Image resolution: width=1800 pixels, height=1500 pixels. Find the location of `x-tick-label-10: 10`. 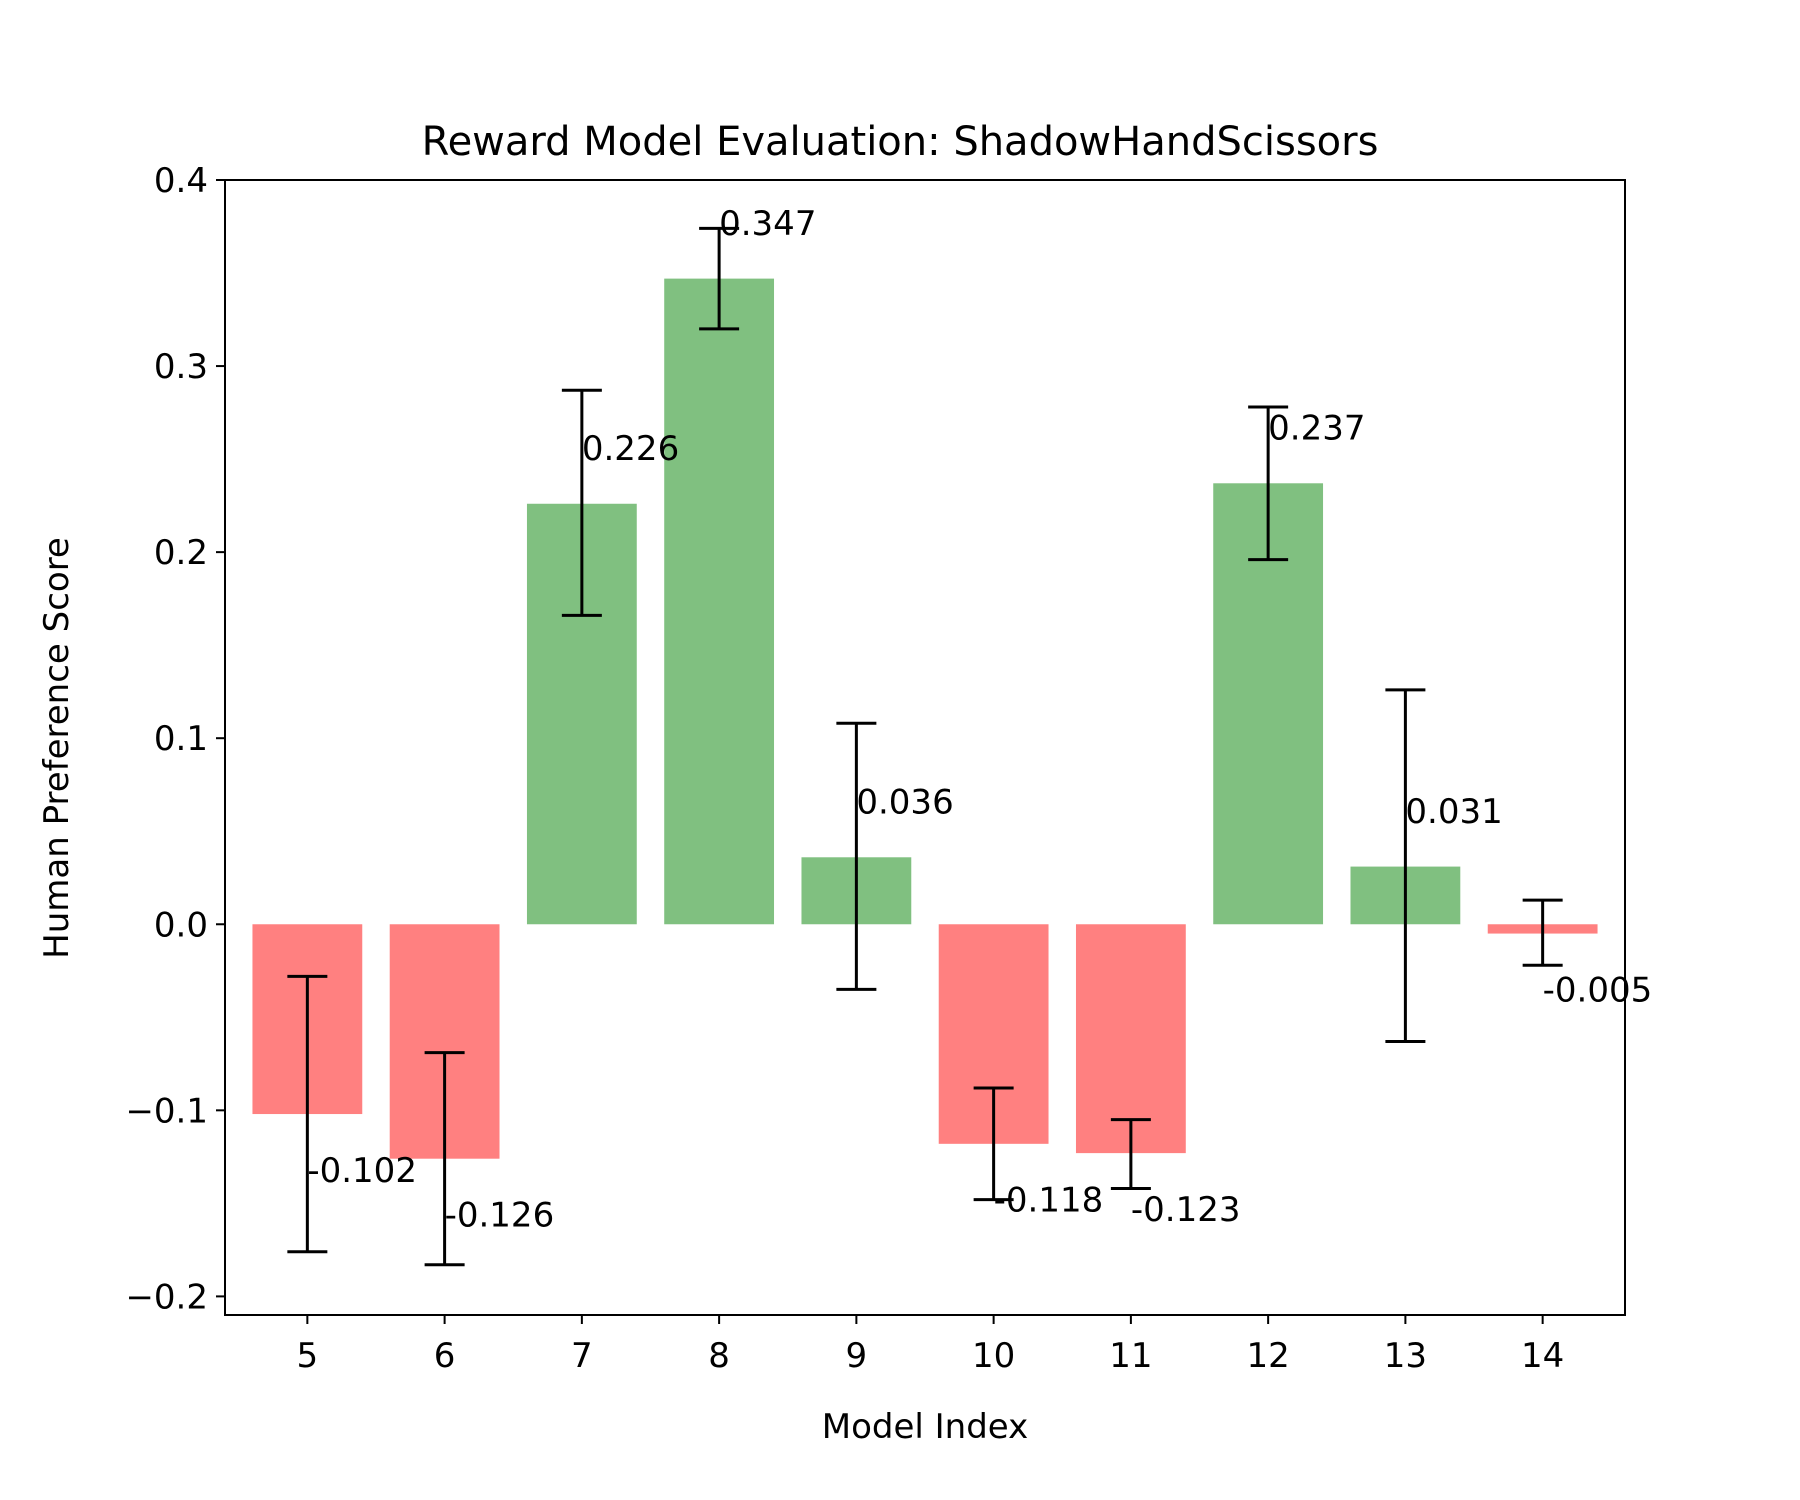

x-tick-label-10: 10 is located at coordinates (993, 1356).